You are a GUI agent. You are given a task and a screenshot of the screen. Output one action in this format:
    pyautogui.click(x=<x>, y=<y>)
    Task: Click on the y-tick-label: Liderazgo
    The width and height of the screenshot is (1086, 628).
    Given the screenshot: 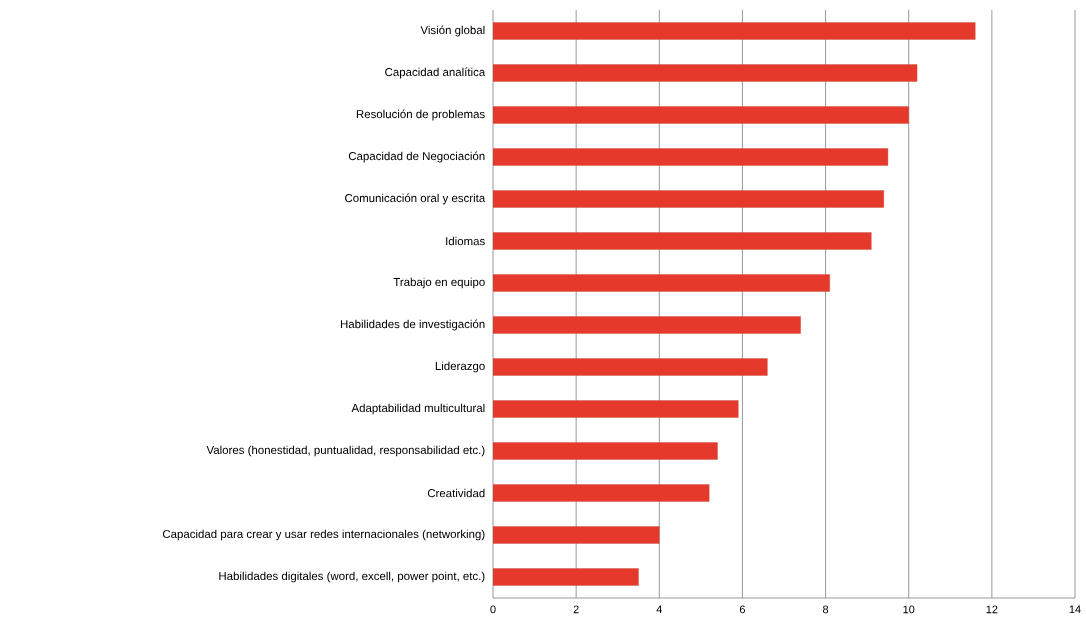 What is the action you would take?
    pyautogui.click(x=460, y=367)
    